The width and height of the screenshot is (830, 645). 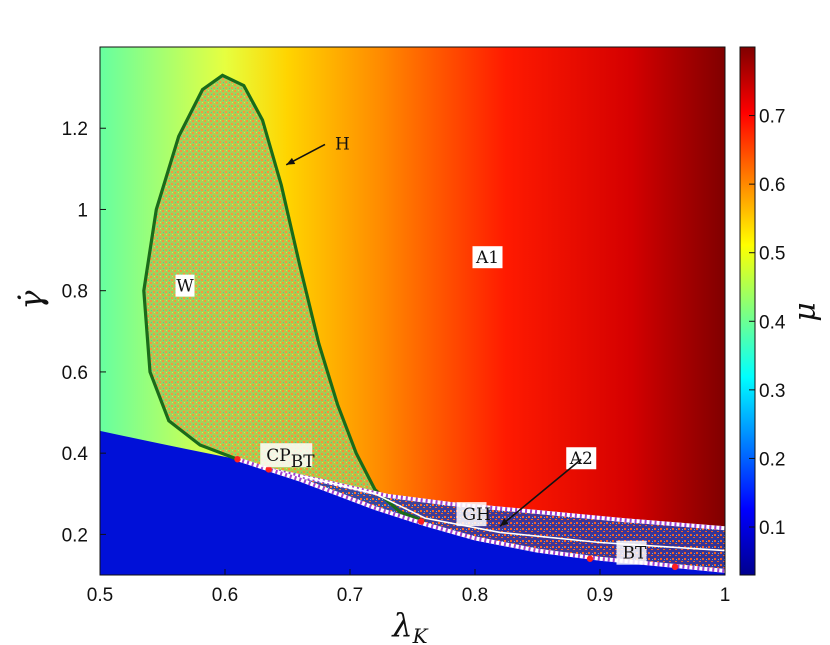 What do you see at coordinates (477, 515) in the screenshot?
I see `annotation-gh: GH` at bounding box center [477, 515].